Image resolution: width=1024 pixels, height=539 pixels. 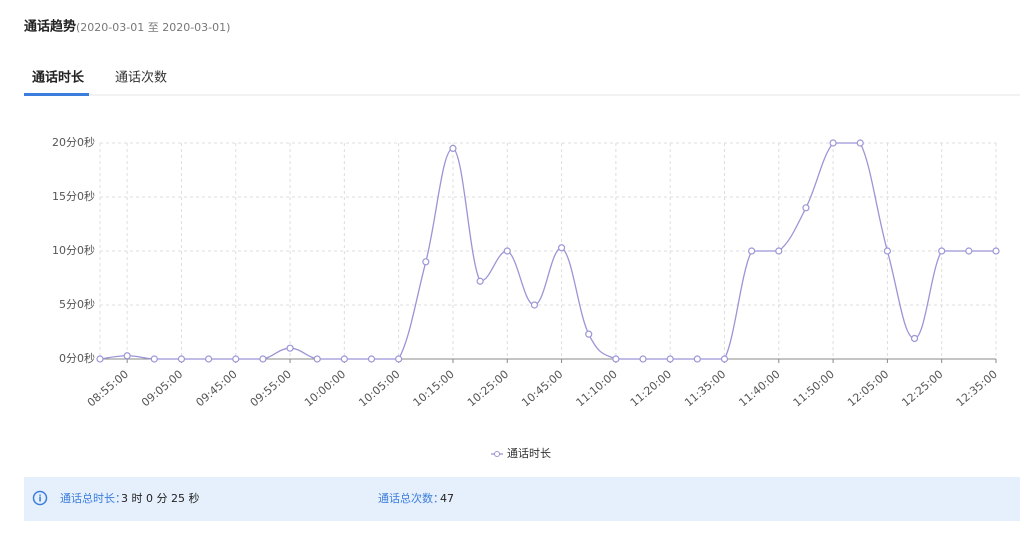 I want to click on y-tick-label: 10分0秒, so click(x=73, y=250).